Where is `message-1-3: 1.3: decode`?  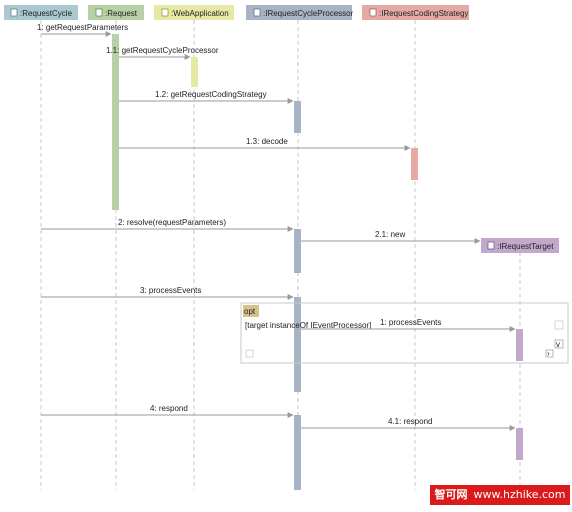 message-1-3: 1.3: decode is located at coordinates (265, 144).